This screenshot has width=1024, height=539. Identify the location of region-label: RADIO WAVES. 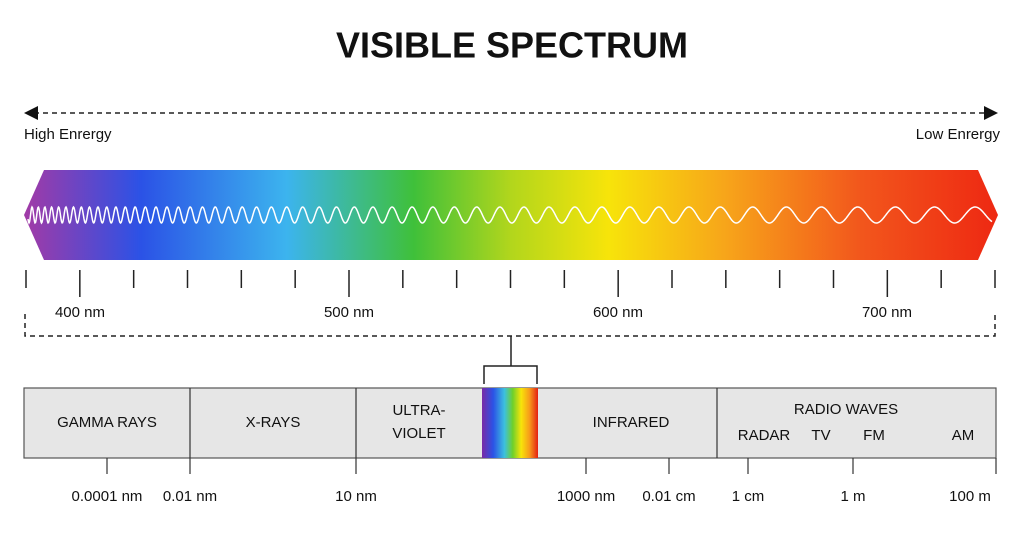
(846, 409).